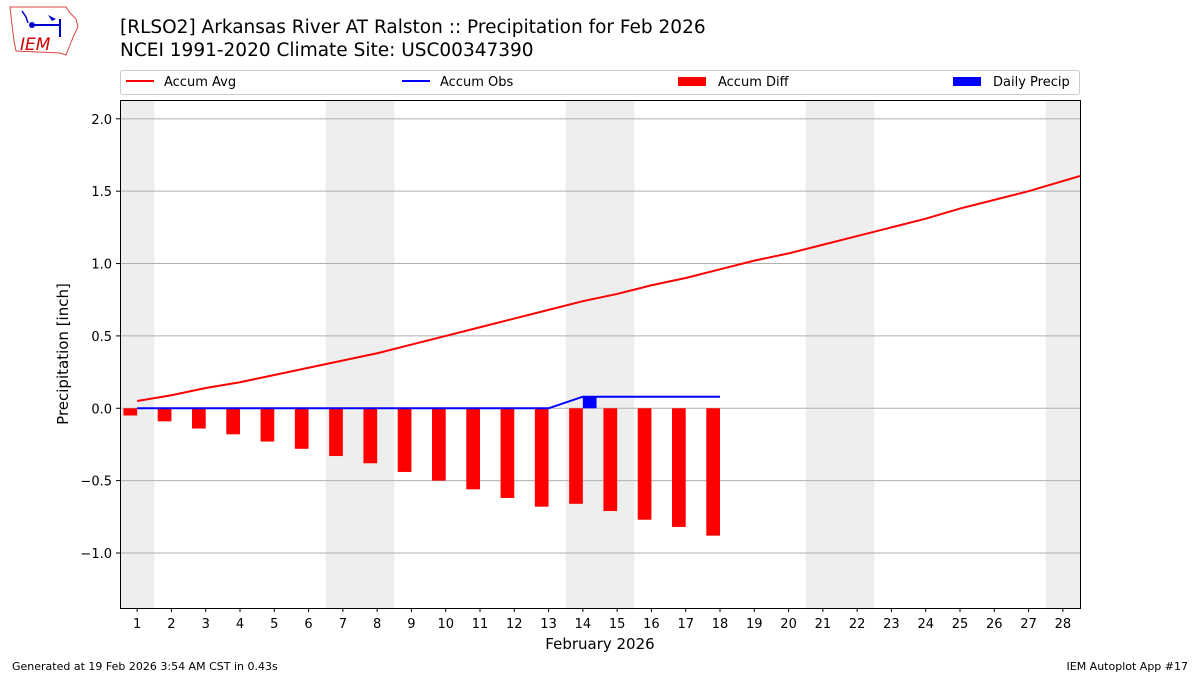 The height and width of the screenshot is (675, 1200). What do you see at coordinates (411, 624) in the screenshot?
I see `x-tick-label: 9` at bounding box center [411, 624].